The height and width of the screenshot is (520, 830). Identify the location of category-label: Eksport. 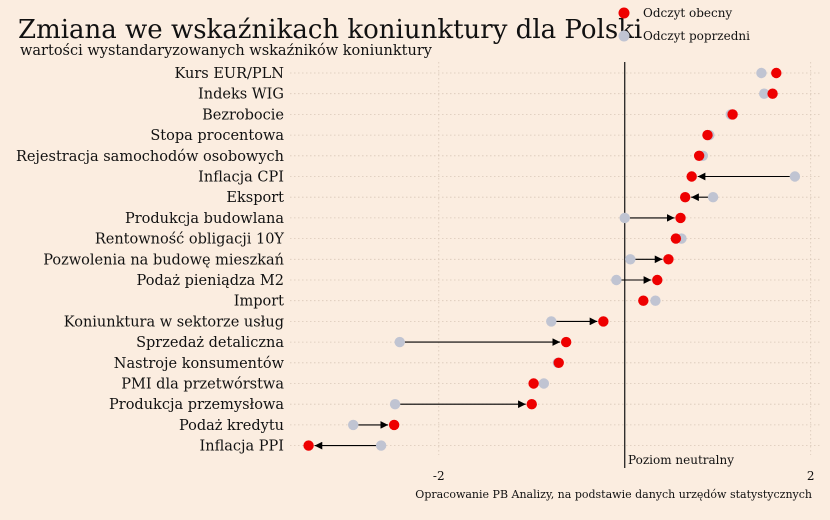
(255, 198).